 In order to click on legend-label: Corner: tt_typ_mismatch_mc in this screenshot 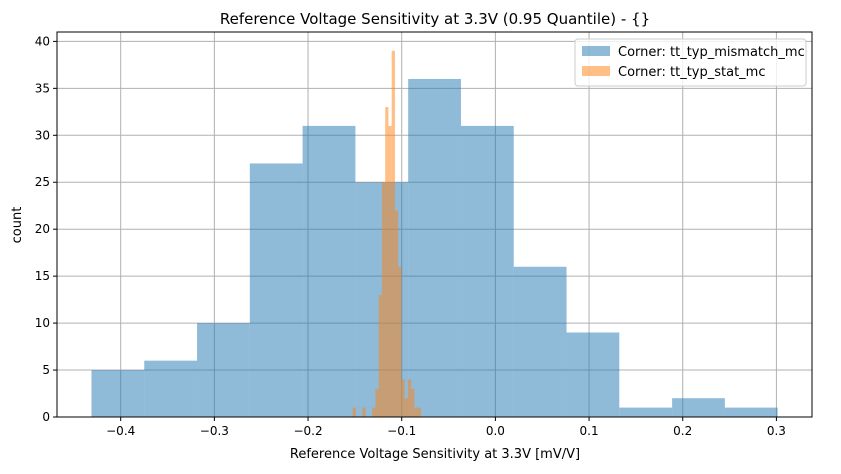, I will do `click(711, 52)`.